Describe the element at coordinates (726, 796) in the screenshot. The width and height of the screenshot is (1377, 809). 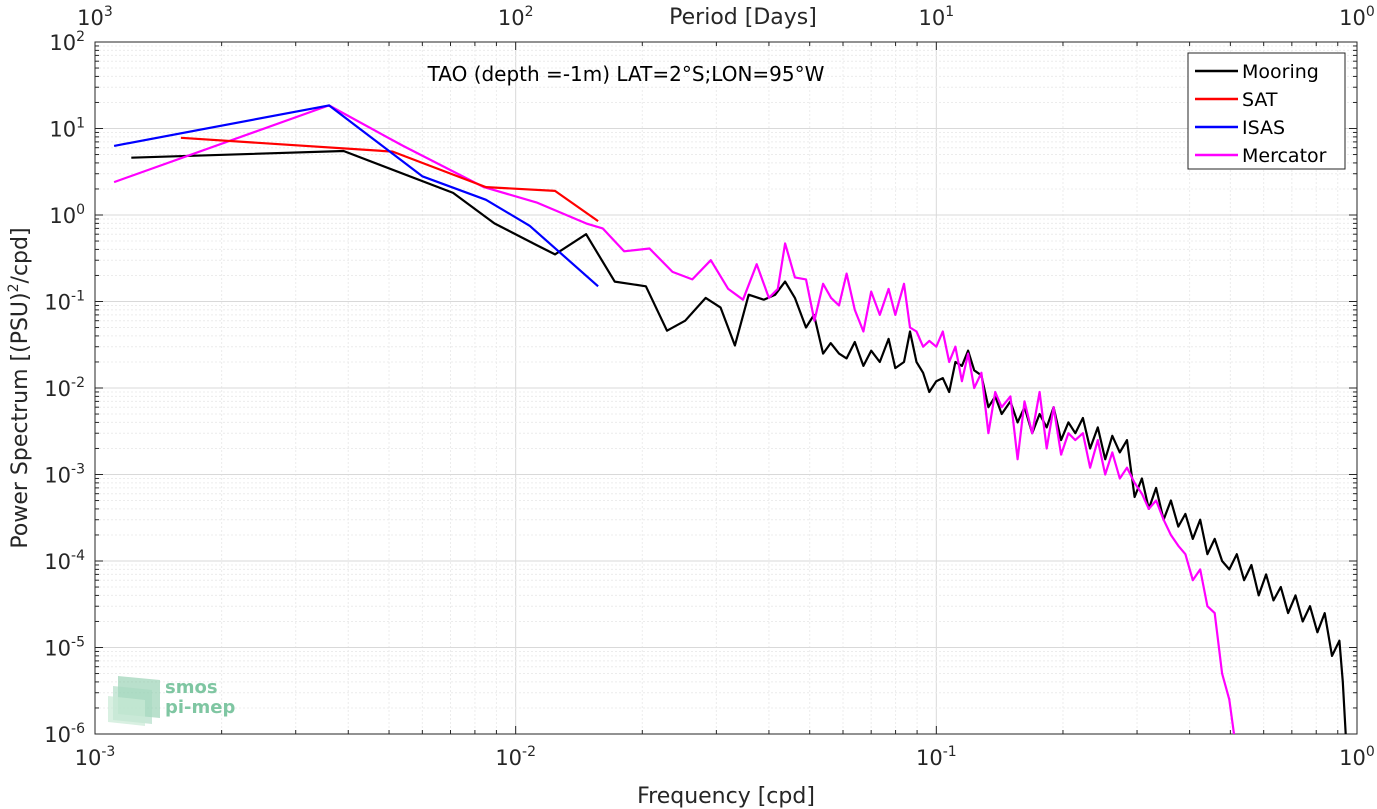
I see `x-axis-label: Frequency [cpd]` at that location.